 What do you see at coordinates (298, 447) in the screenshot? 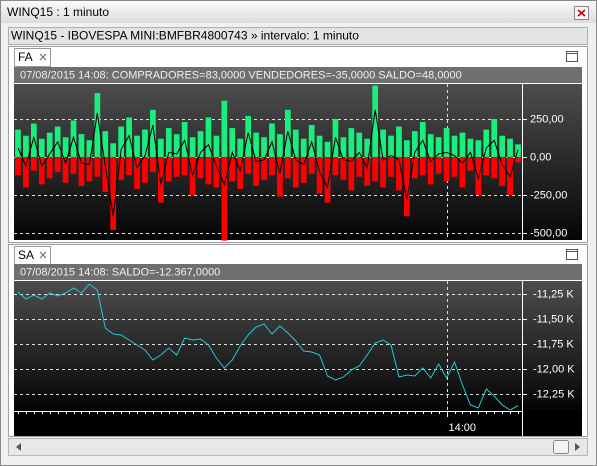
I see `scrollbar` at bounding box center [298, 447].